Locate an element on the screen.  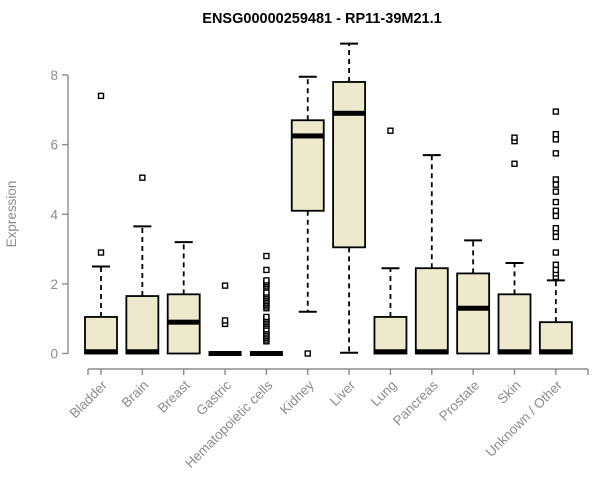
box-group-kidney is located at coordinates (307, 216).